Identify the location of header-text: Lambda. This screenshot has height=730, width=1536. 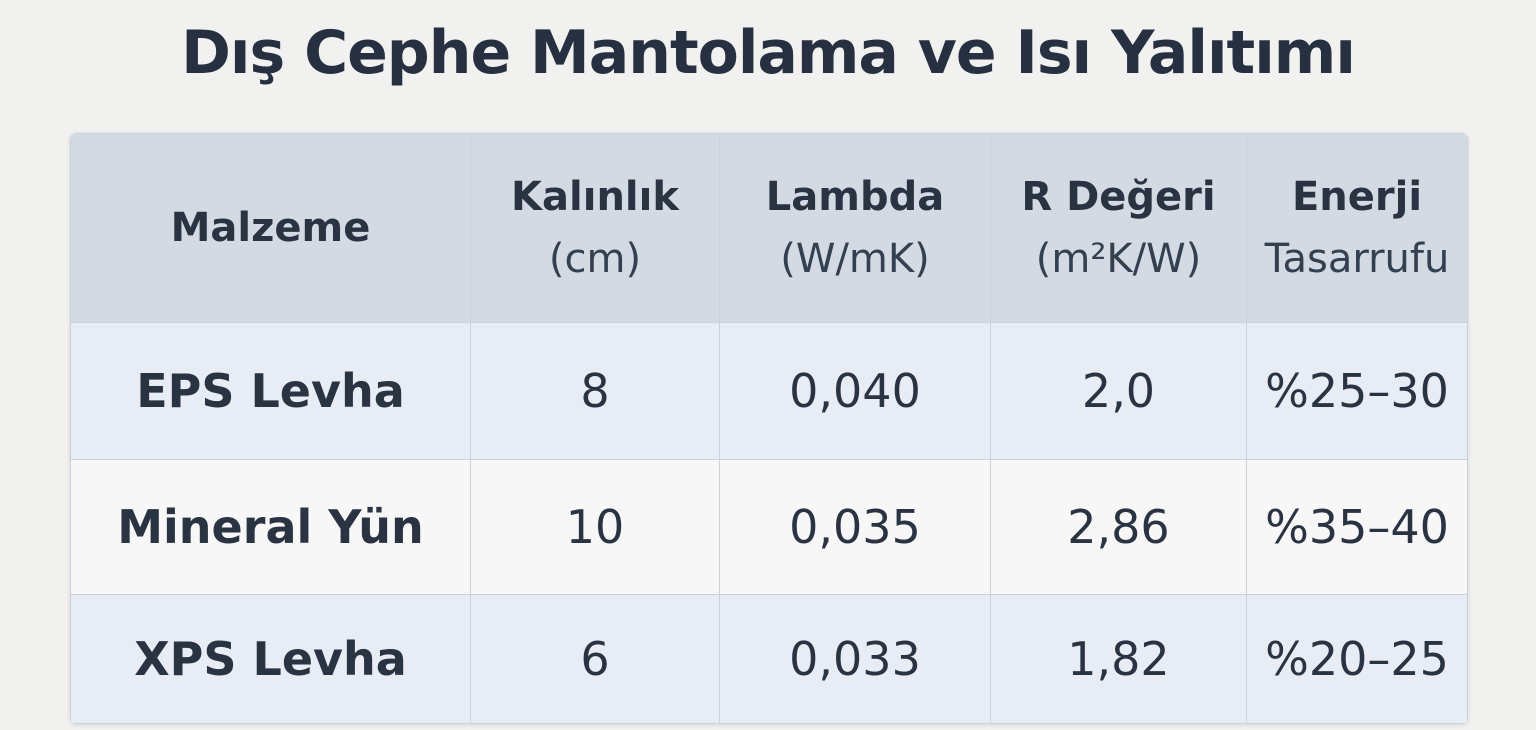
(855, 197).